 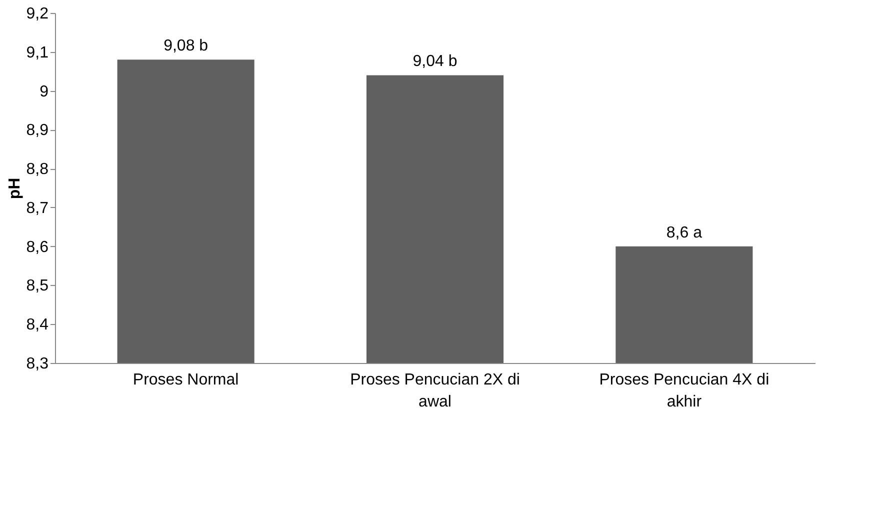 I want to click on y-tick-label: 9,1, so click(x=37, y=53).